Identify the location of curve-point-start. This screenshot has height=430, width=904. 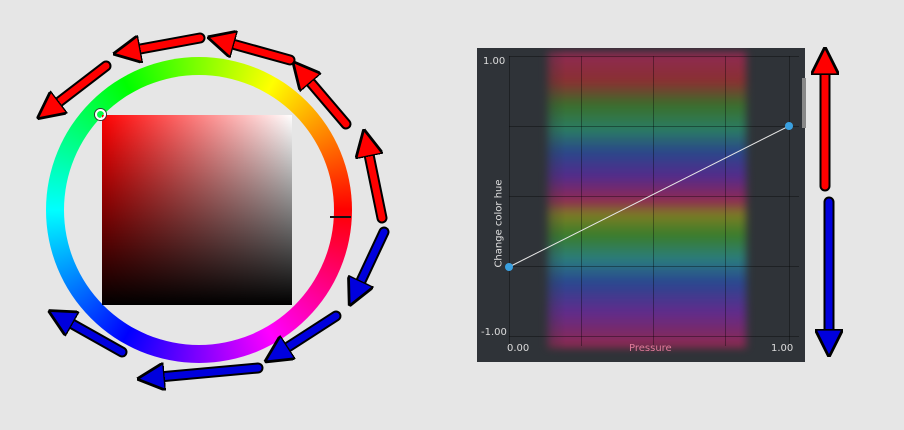
(509, 267).